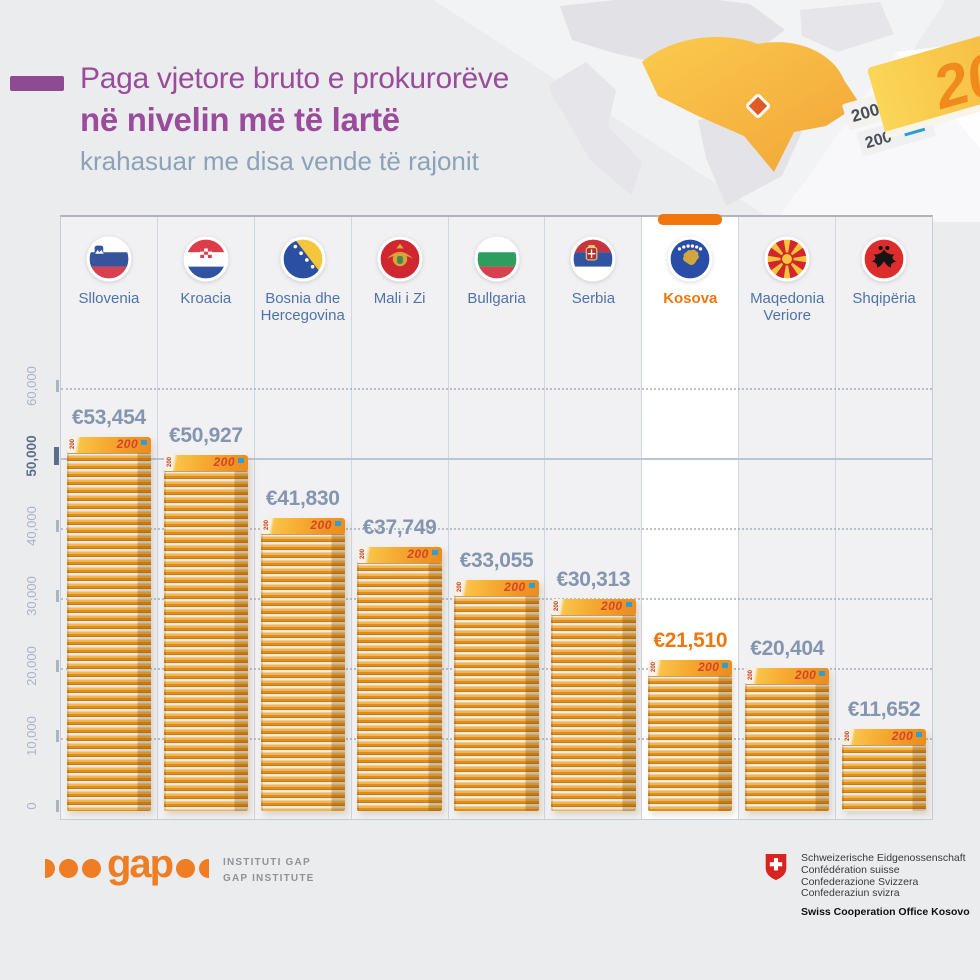 The image size is (980, 980). I want to click on chart-column-slovenia: Sllovenia €53,454 200 200, so click(109, 518).